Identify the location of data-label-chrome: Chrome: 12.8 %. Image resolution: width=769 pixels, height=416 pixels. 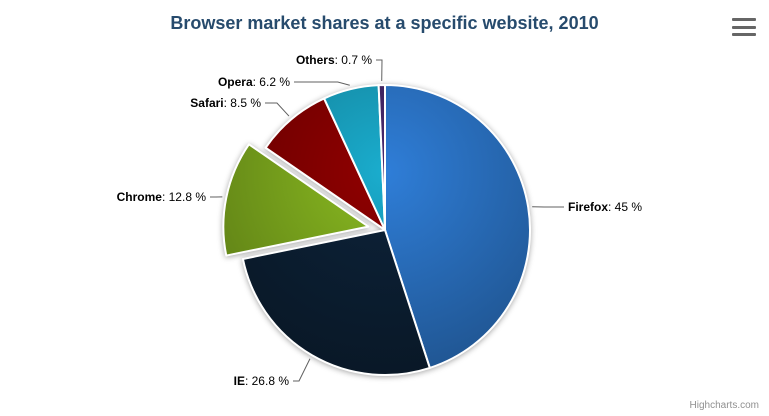
(162, 197).